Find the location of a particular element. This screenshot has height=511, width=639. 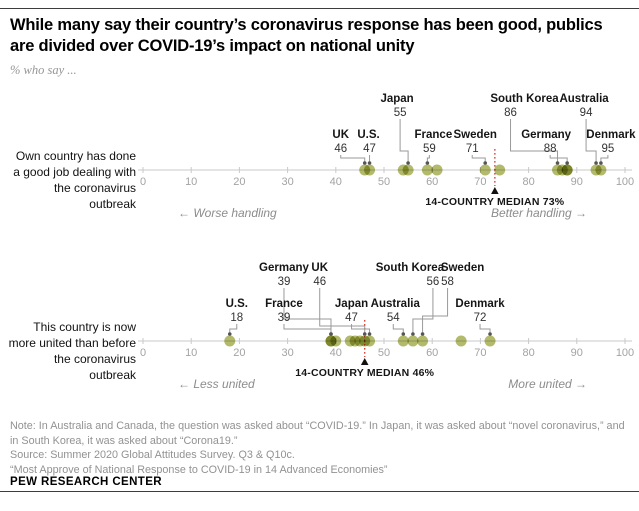

tick-label: 10 is located at coordinates (191, 353).